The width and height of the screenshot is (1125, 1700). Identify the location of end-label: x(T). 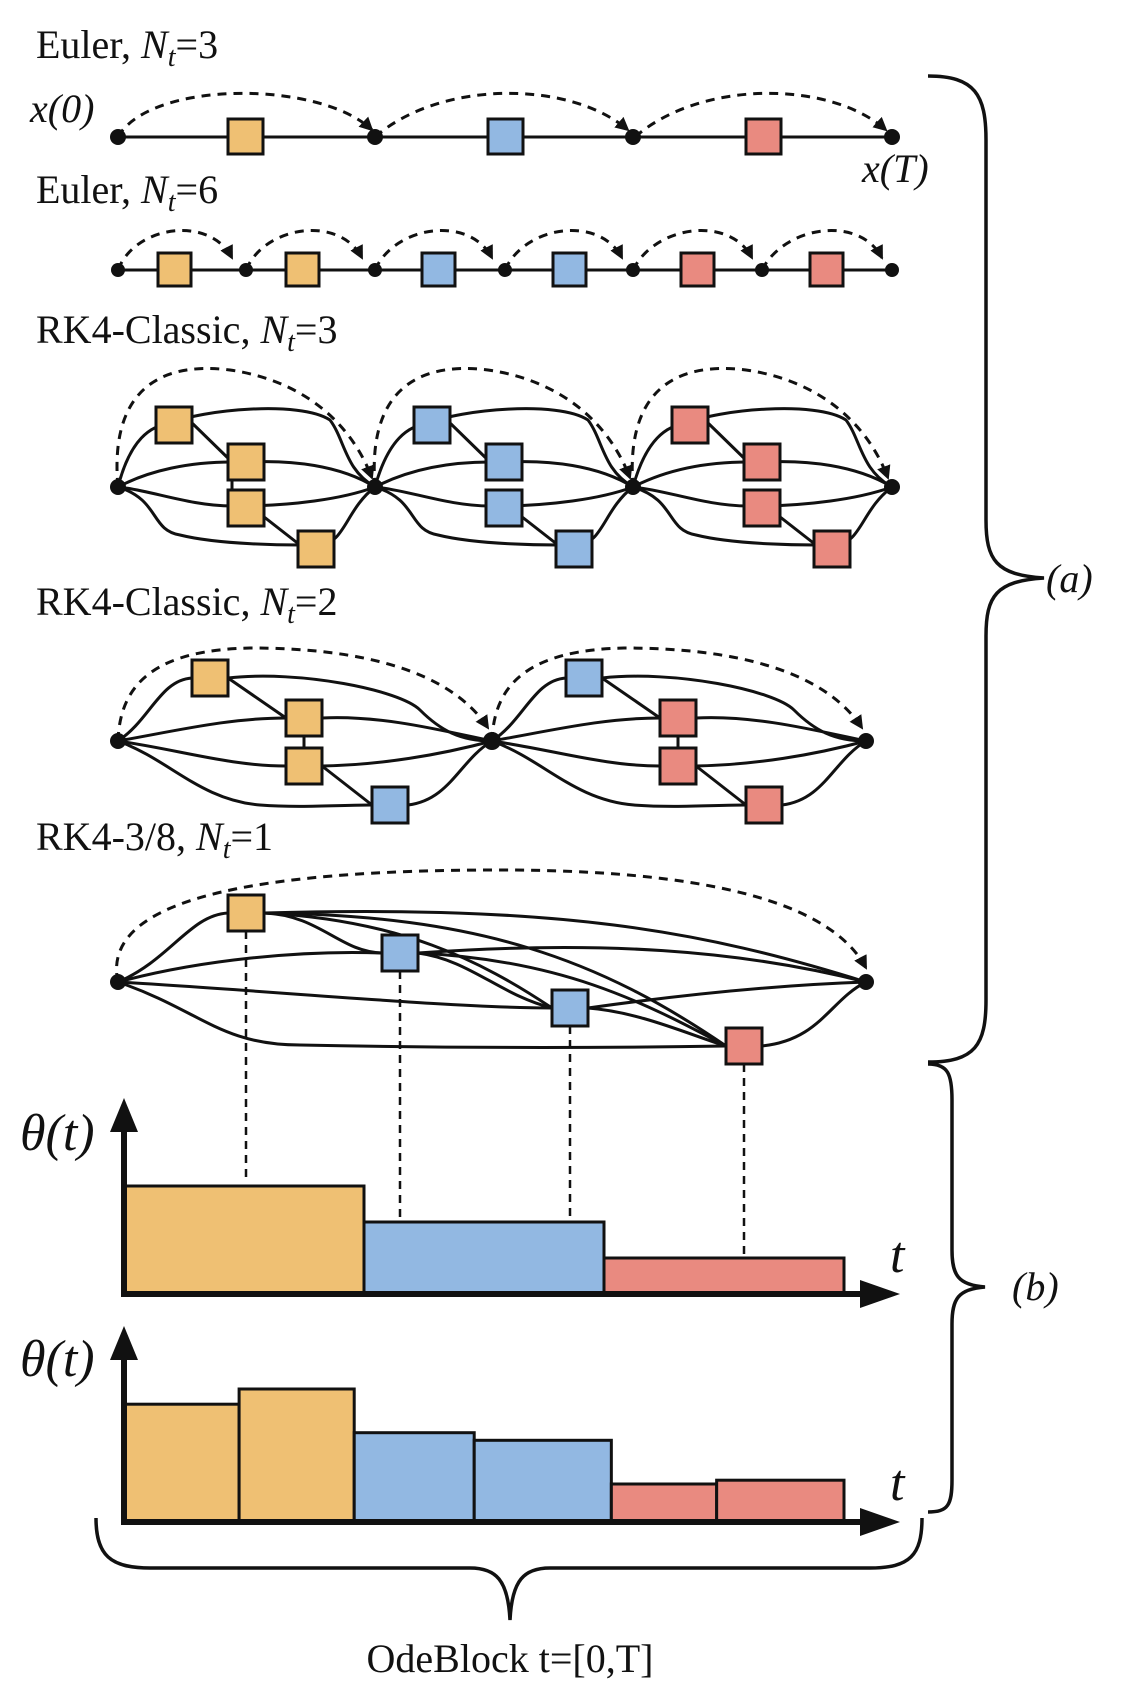
(895, 168).